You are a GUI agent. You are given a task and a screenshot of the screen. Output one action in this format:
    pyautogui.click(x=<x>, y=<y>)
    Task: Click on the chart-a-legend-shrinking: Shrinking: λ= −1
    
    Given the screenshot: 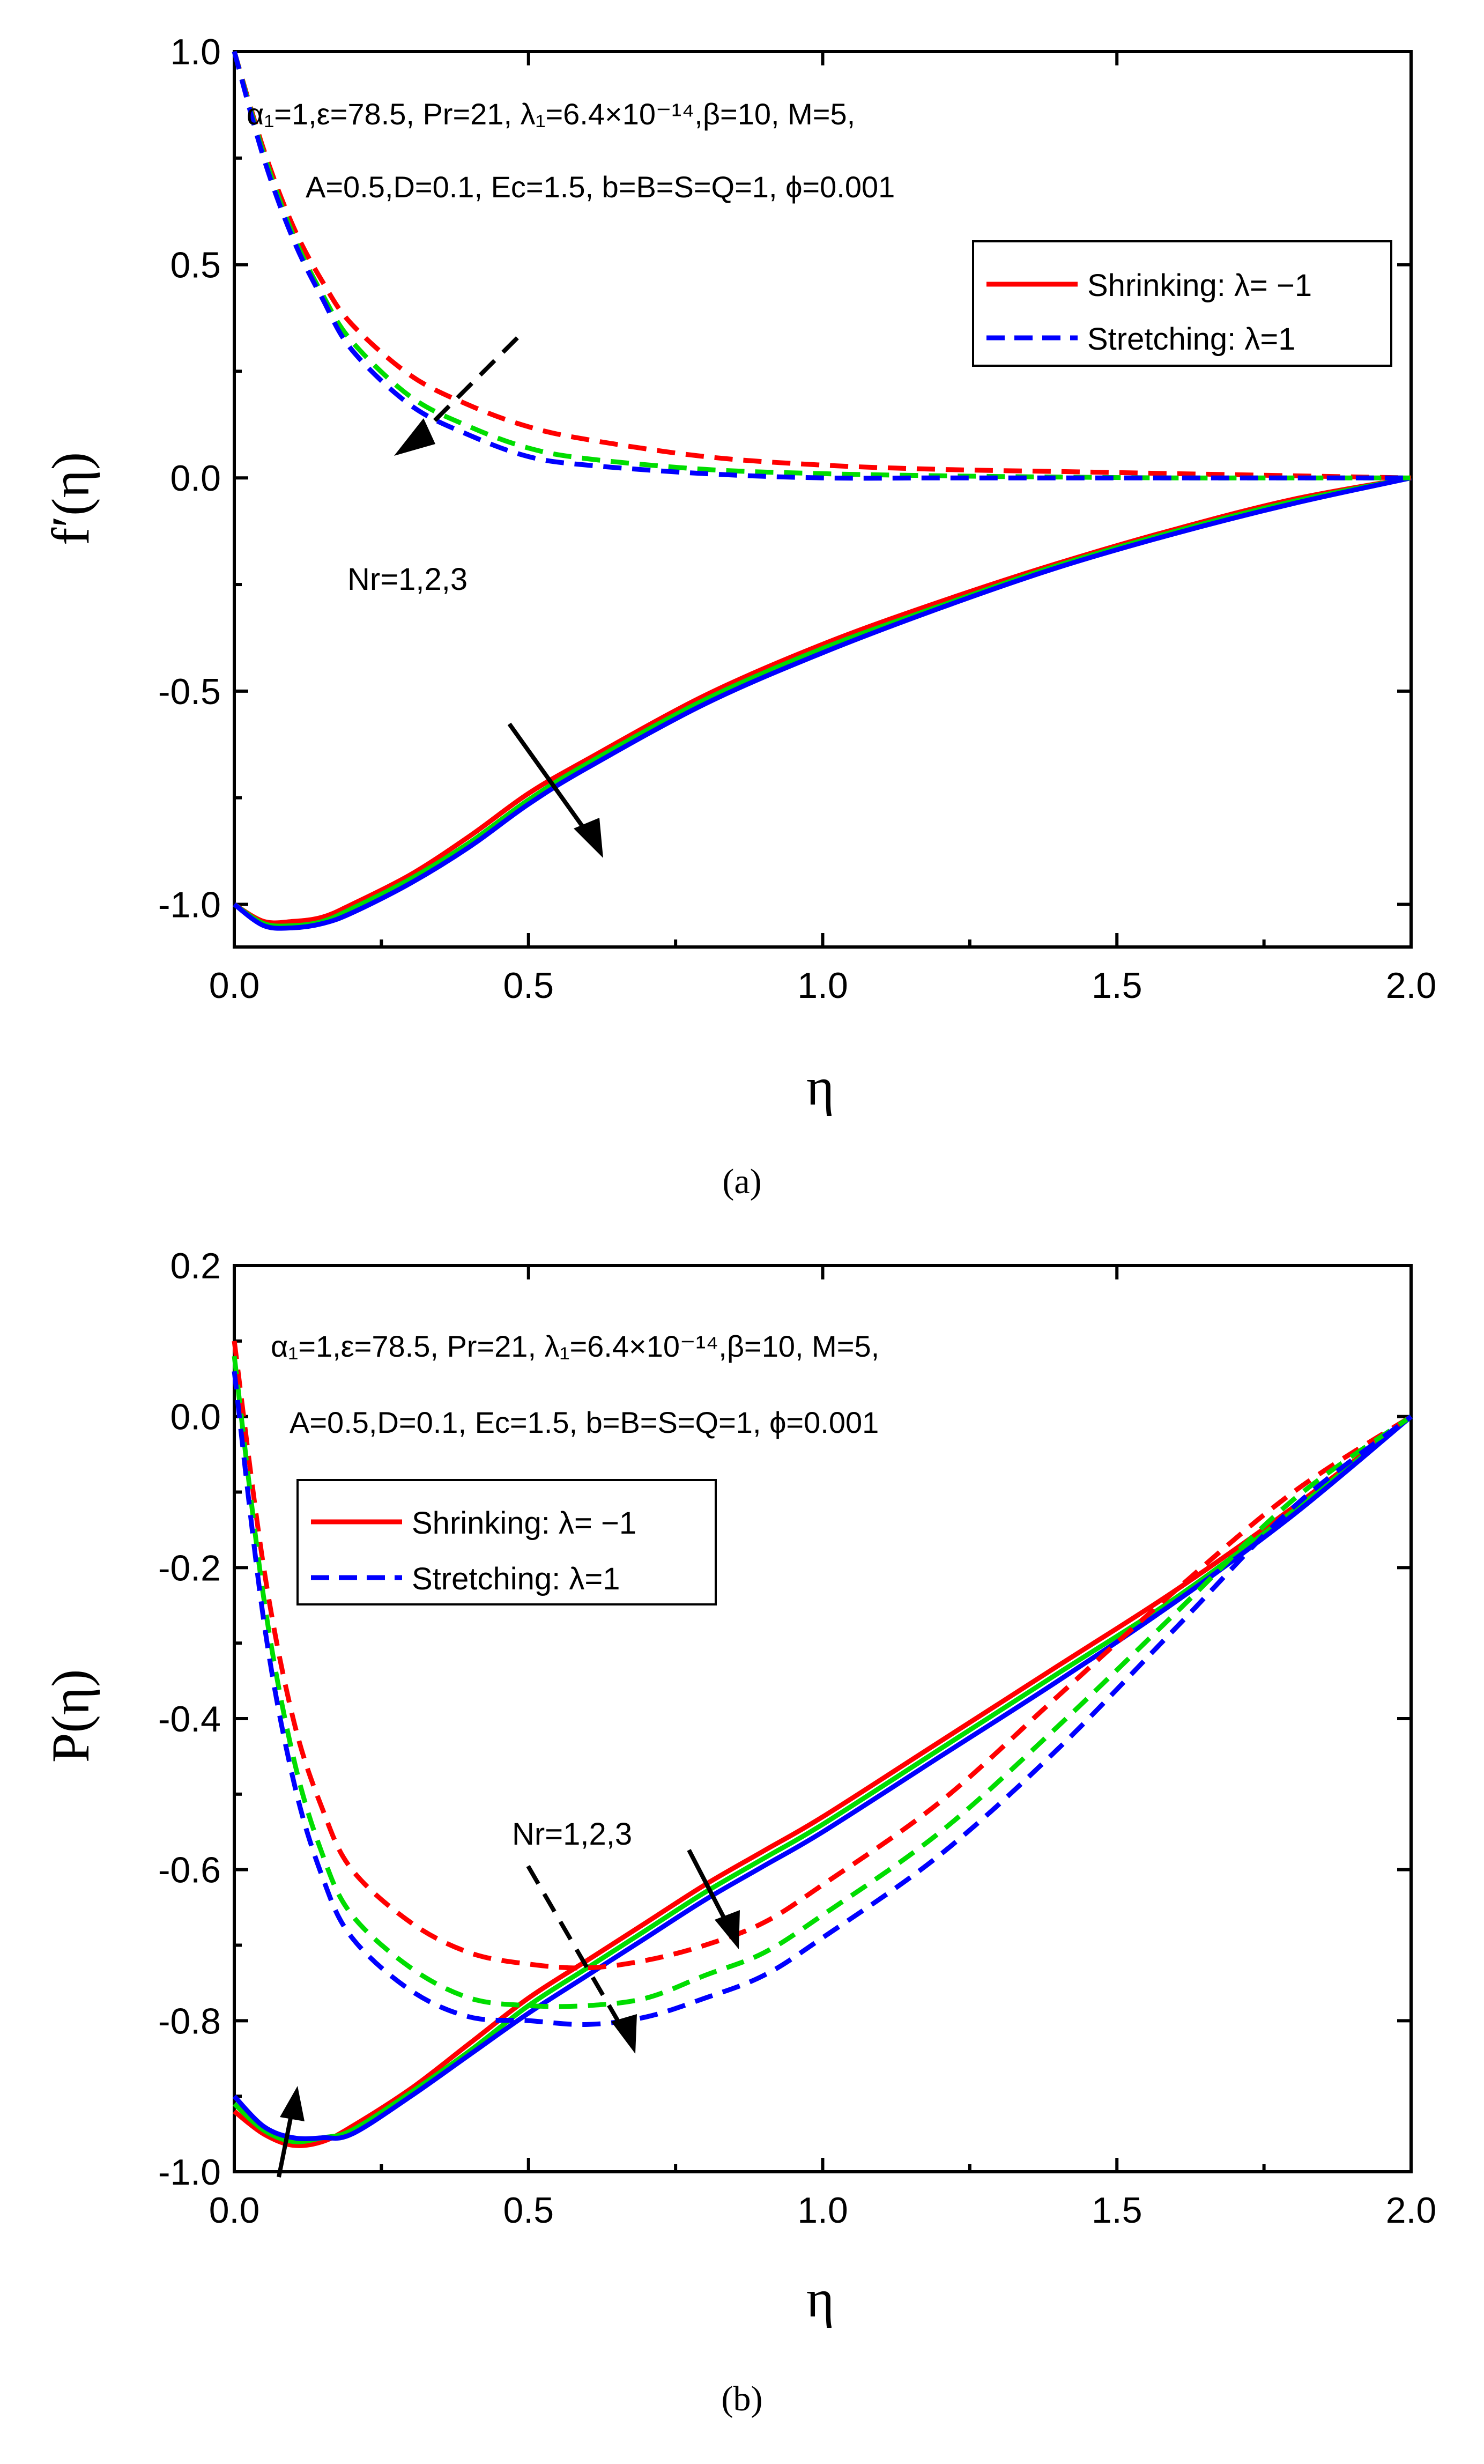 What is the action you would take?
    pyautogui.click(x=1200, y=285)
    